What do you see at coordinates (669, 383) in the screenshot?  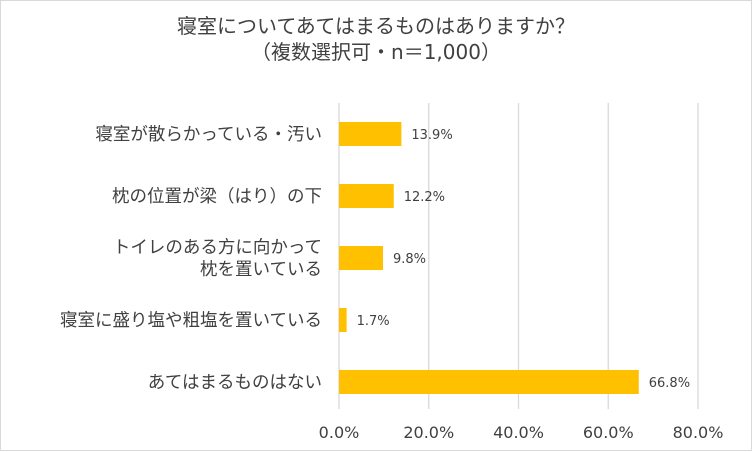 I see `value-label-4: 66.8%` at bounding box center [669, 383].